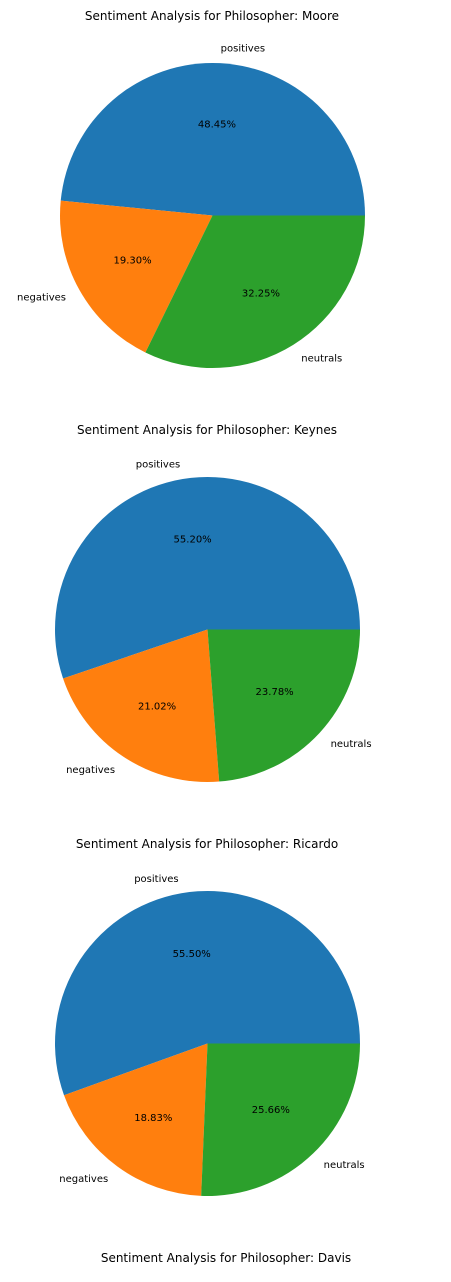 This screenshot has height=1282, width=451. I want to click on pct-label-neutrals: 25.66%, so click(271, 1110).